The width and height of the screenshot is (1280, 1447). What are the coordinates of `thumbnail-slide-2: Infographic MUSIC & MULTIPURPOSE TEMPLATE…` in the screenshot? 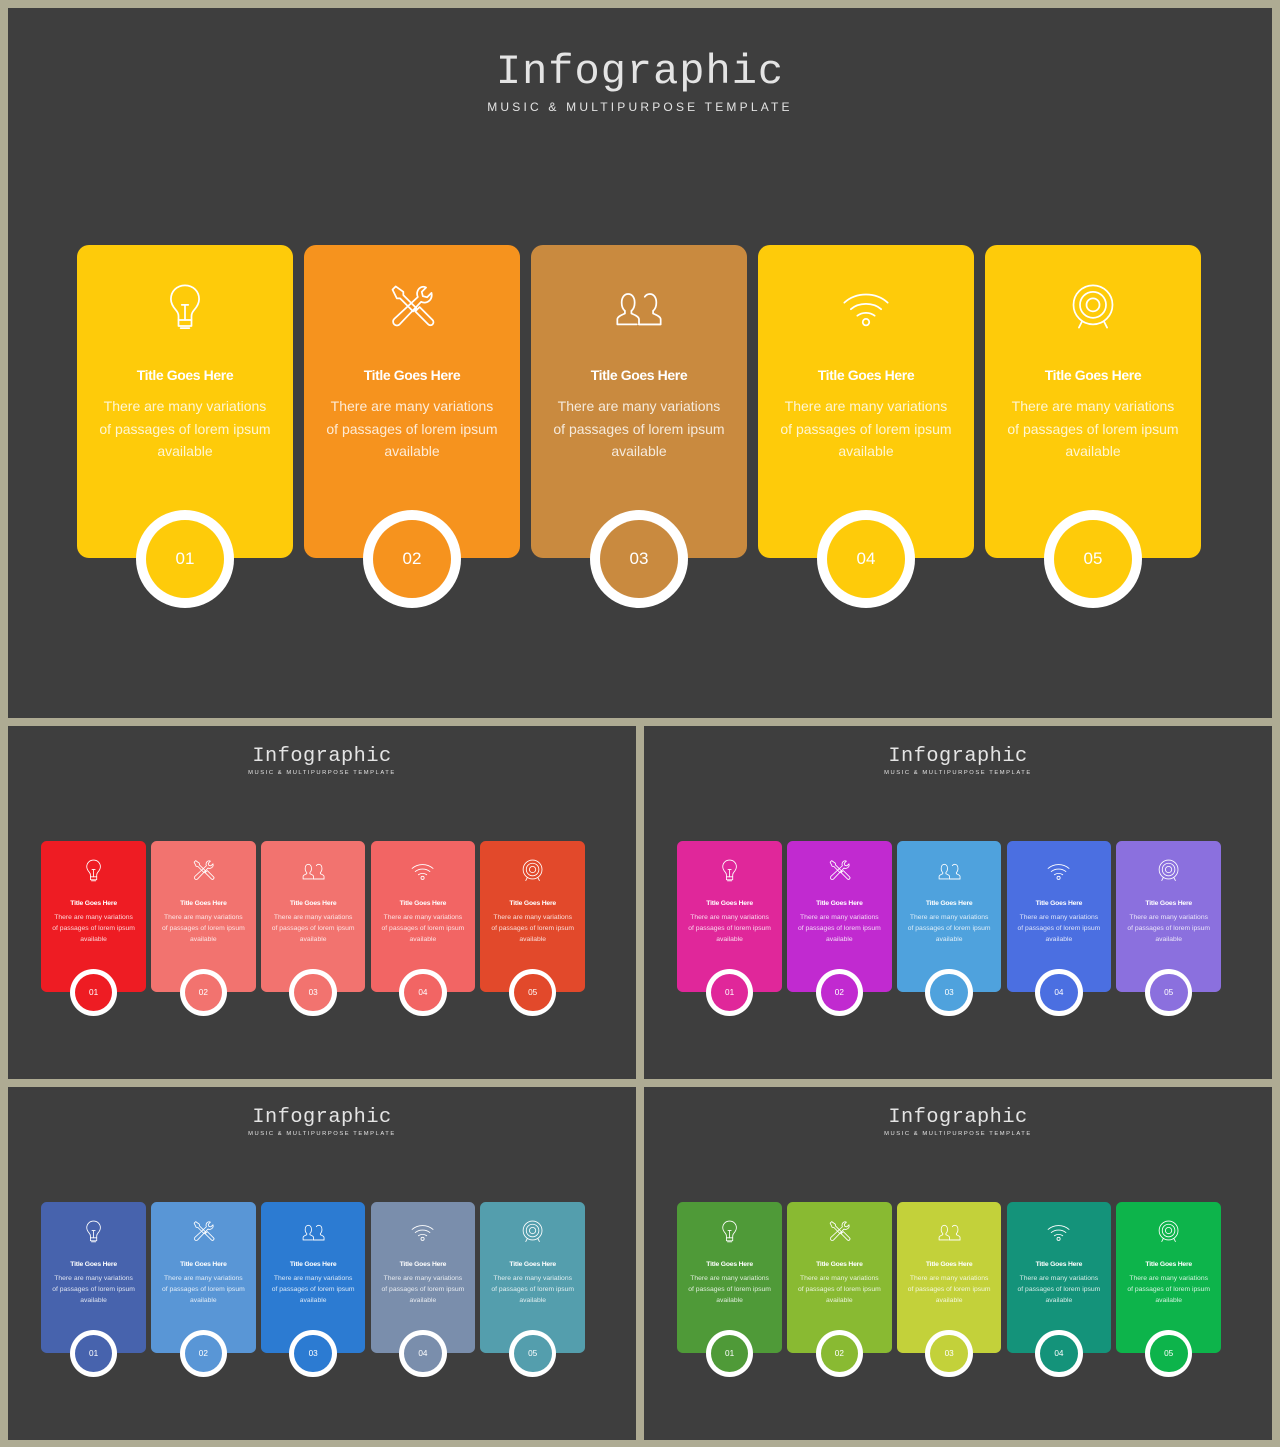 It's located at (958, 902).